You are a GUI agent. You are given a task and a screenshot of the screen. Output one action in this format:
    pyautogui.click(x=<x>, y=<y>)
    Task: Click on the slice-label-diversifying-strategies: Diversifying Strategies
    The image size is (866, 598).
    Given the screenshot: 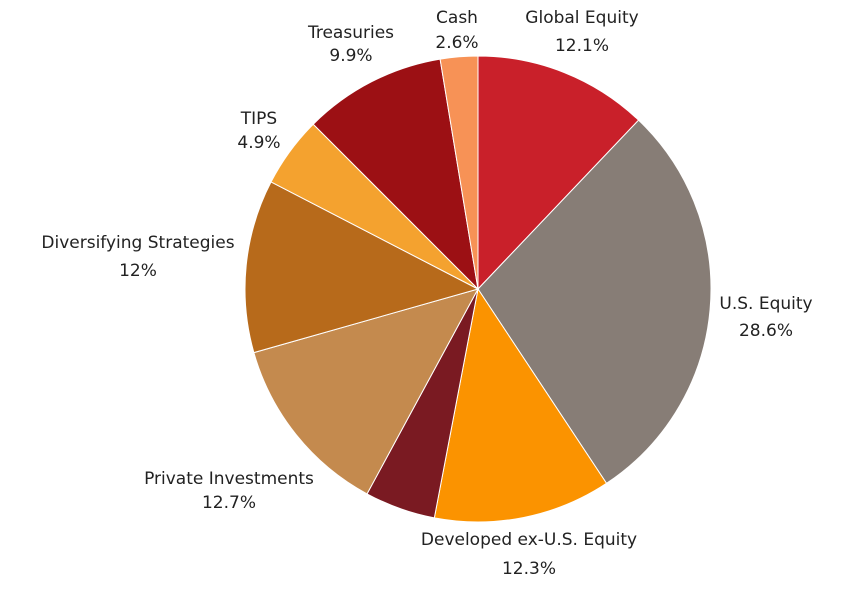 What is the action you would take?
    pyautogui.click(x=137, y=243)
    